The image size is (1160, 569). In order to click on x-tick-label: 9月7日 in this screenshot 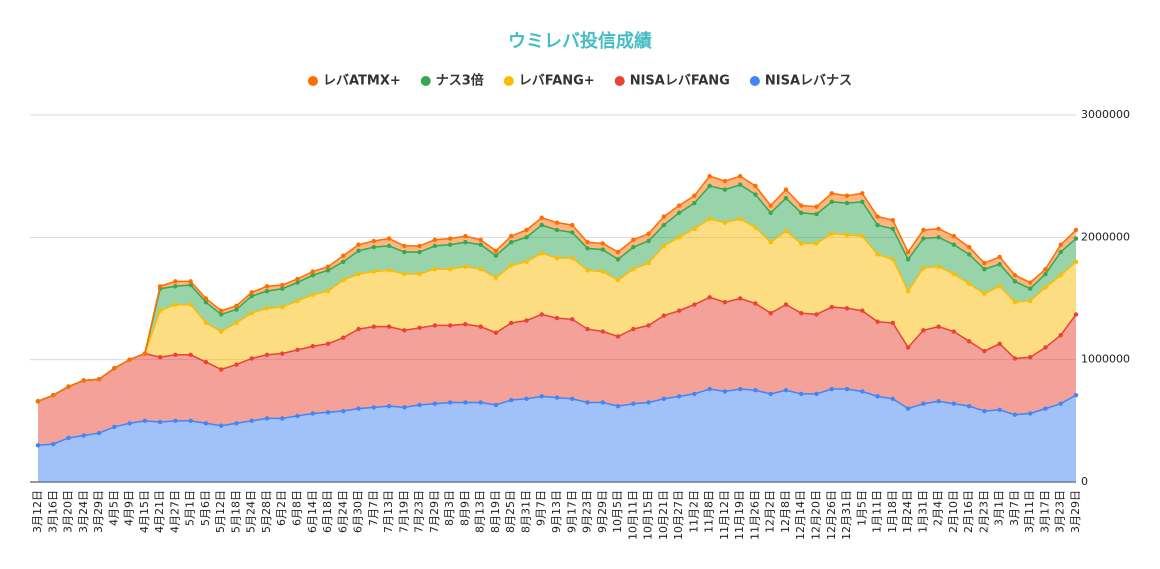, I will do `click(541, 508)`.